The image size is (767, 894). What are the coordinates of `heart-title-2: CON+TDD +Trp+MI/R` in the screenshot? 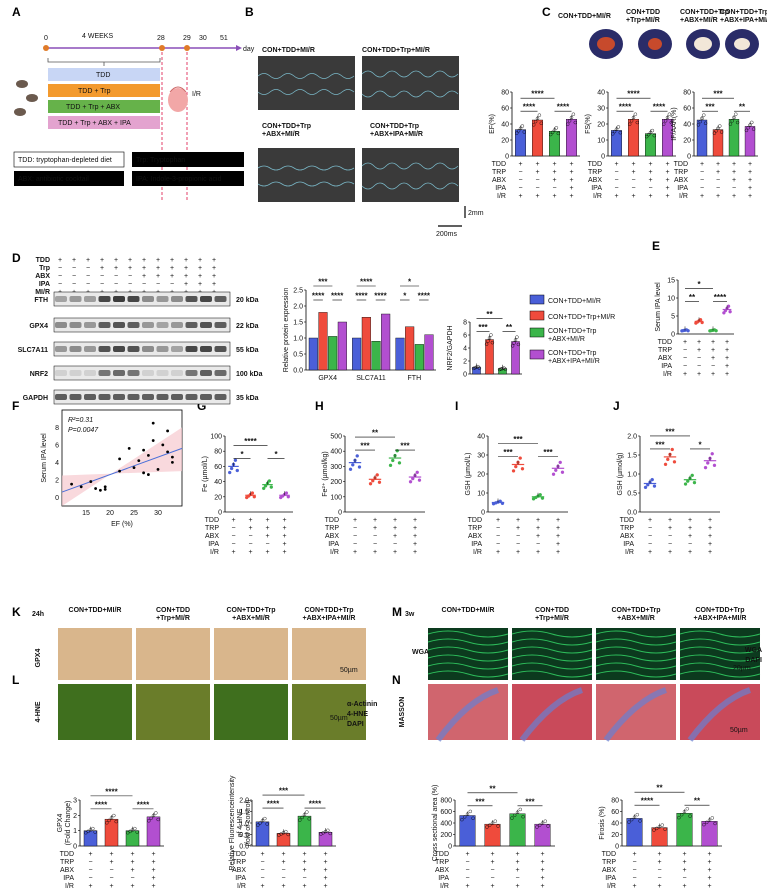 It's located at (643, 16).